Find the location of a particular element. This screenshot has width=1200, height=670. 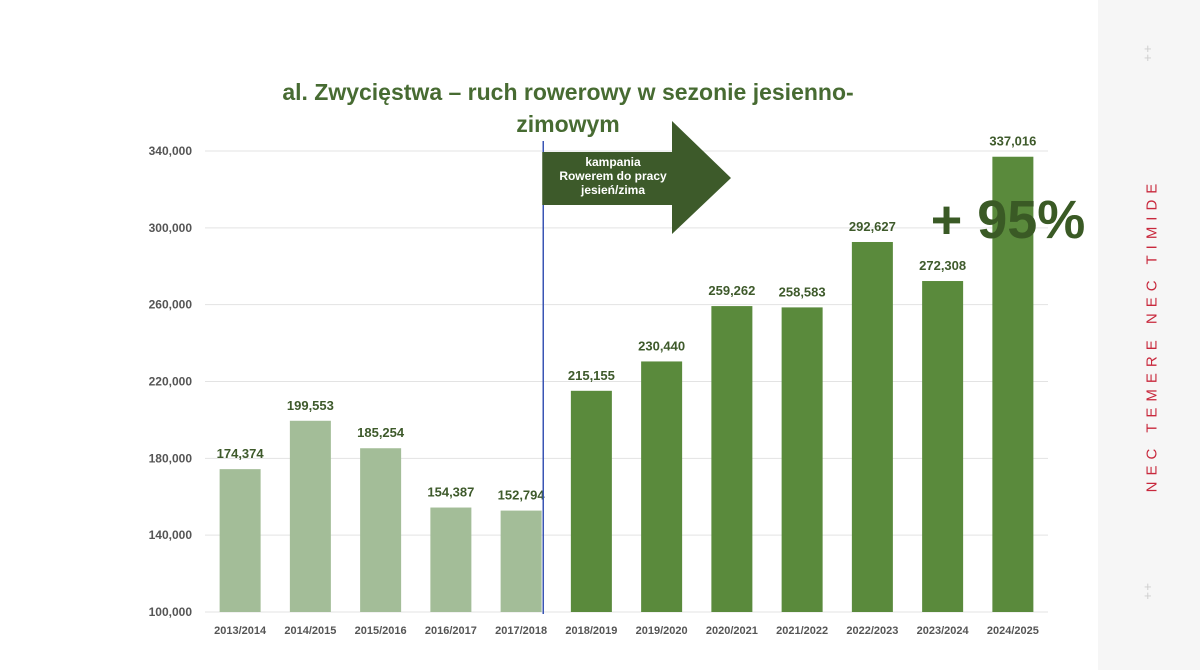

data-label: 292,627 is located at coordinates (872, 226).